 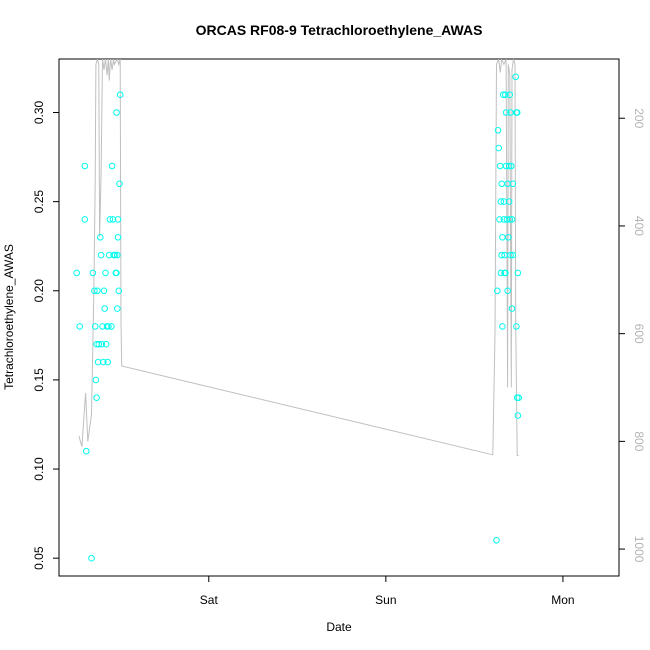 I want to click on right-tick-label: 1000, so click(x=639, y=549).